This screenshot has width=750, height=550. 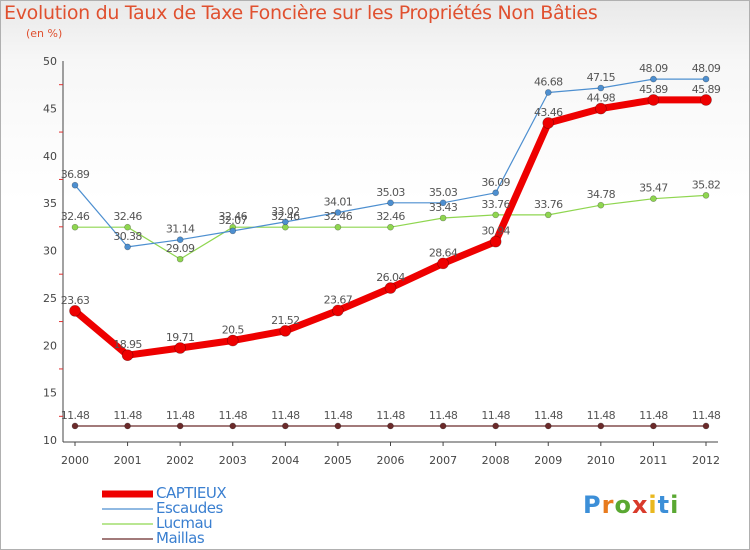 What do you see at coordinates (653, 188) in the screenshot?
I see `data-label-lucmau: 35.47` at bounding box center [653, 188].